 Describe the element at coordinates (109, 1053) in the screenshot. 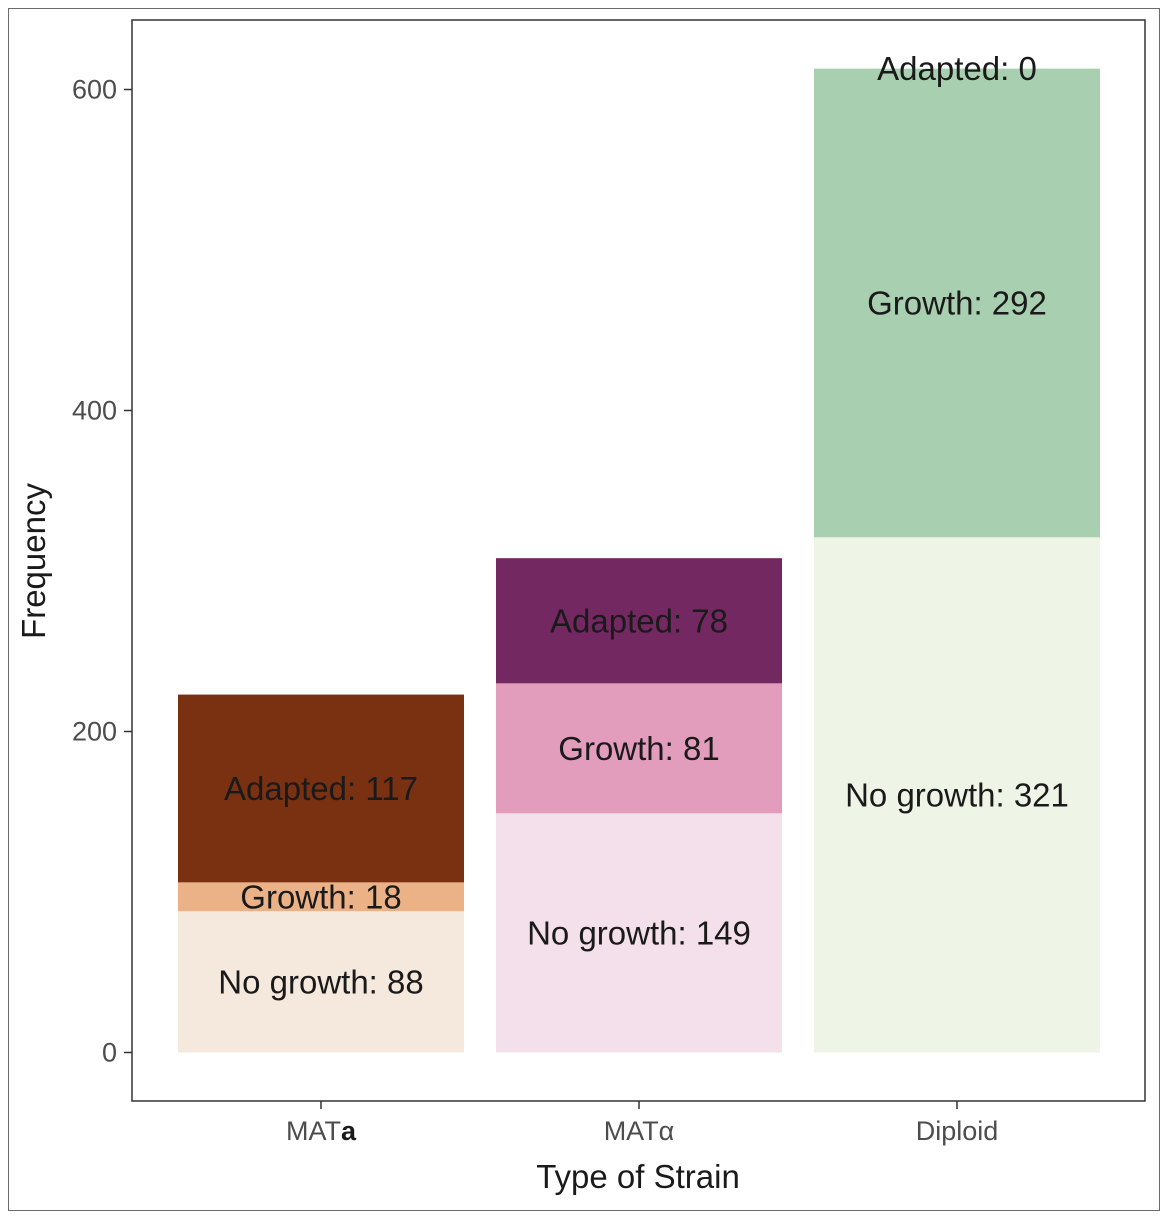

I see `y-tick-label: 0` at that location.